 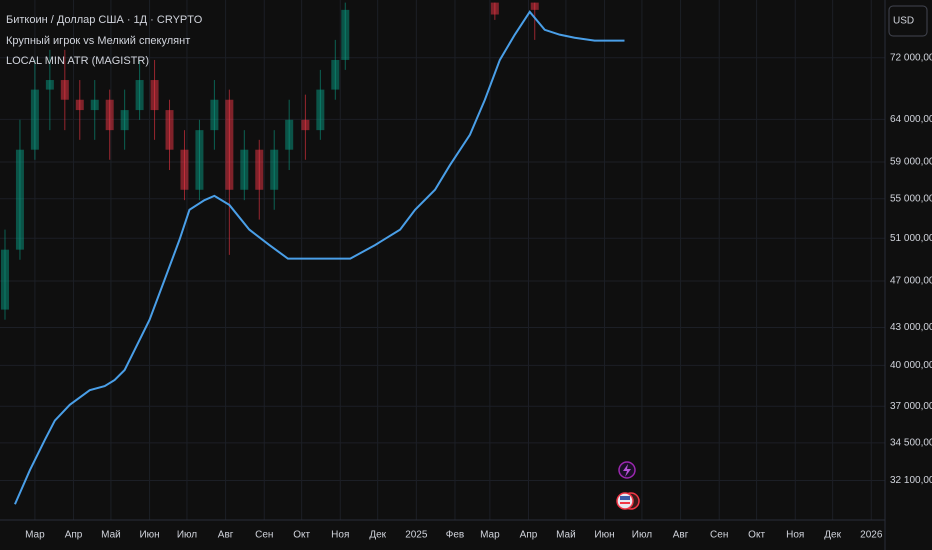 What do you see at coordinates (911, 365) in the screenshot?
I see `y-tick-label: 40 000,00` at bounding box center [911, 365].